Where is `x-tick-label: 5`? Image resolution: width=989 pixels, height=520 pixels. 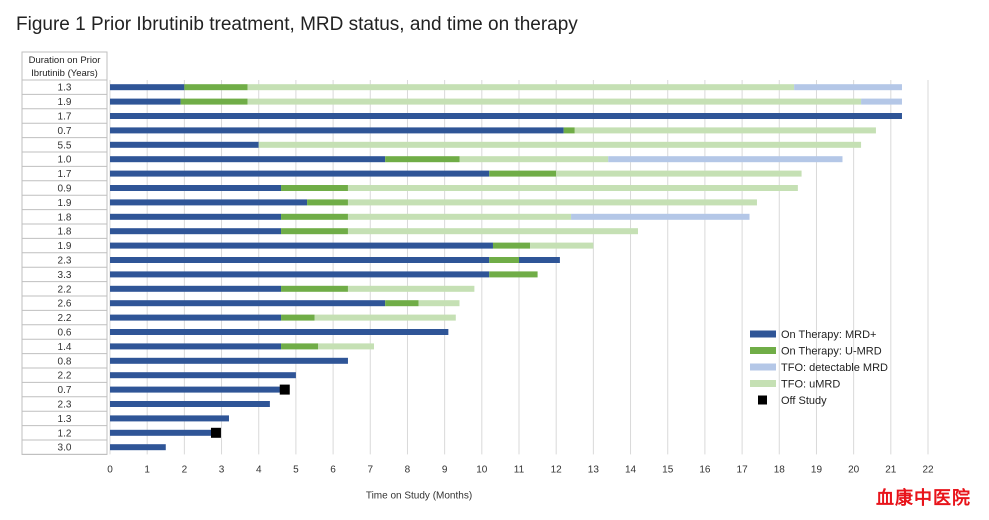 x-tick-label: 5 is located at coordinates (296, 469).